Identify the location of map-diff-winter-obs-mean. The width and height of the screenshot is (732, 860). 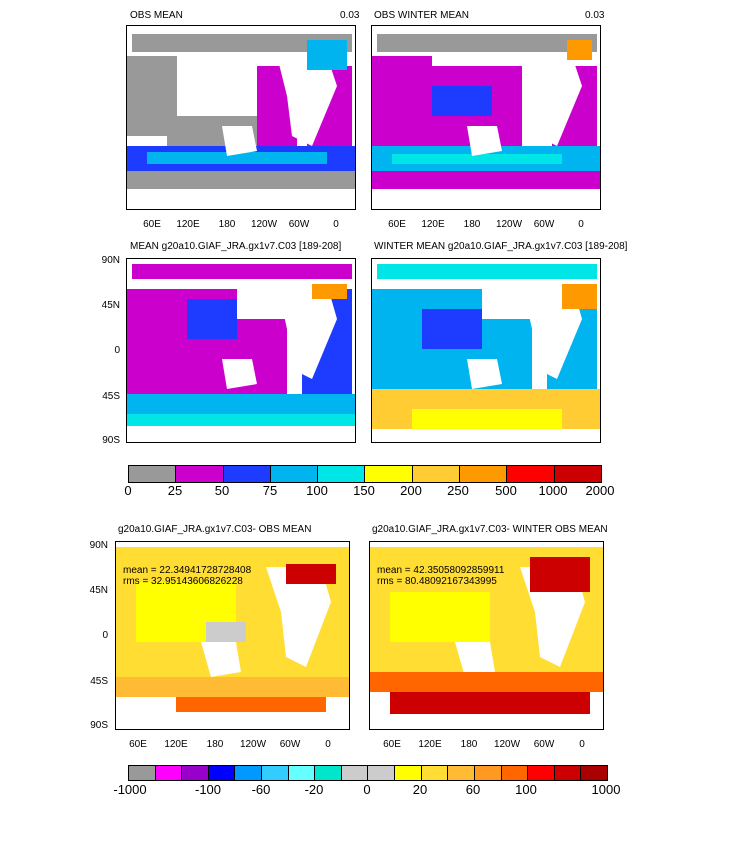
(486, 635).